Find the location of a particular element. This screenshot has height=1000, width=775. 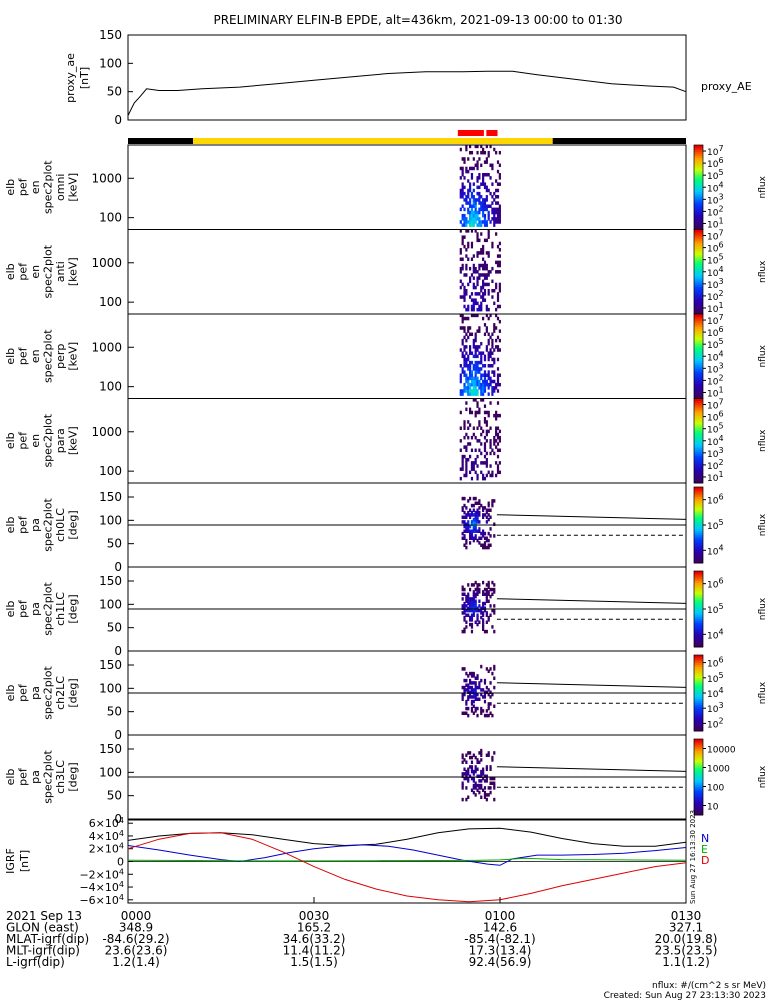

energy-side-label: pef is located at coordinates (23, 355).